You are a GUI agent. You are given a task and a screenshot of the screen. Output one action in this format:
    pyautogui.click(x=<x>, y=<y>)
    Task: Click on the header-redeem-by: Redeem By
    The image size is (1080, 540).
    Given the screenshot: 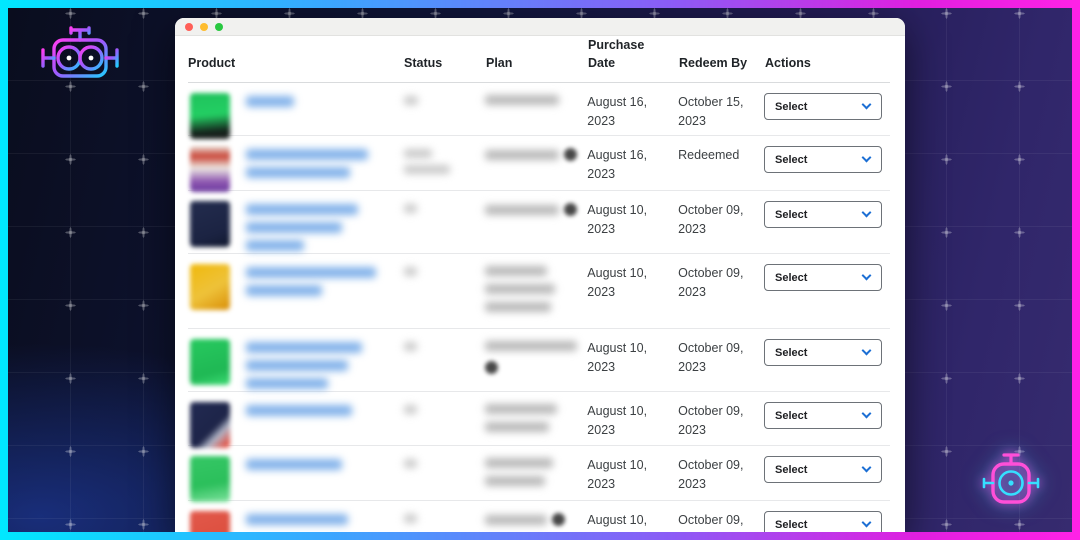 What is the action you would take?
    pyautogui.click(x=713, y=62)
    